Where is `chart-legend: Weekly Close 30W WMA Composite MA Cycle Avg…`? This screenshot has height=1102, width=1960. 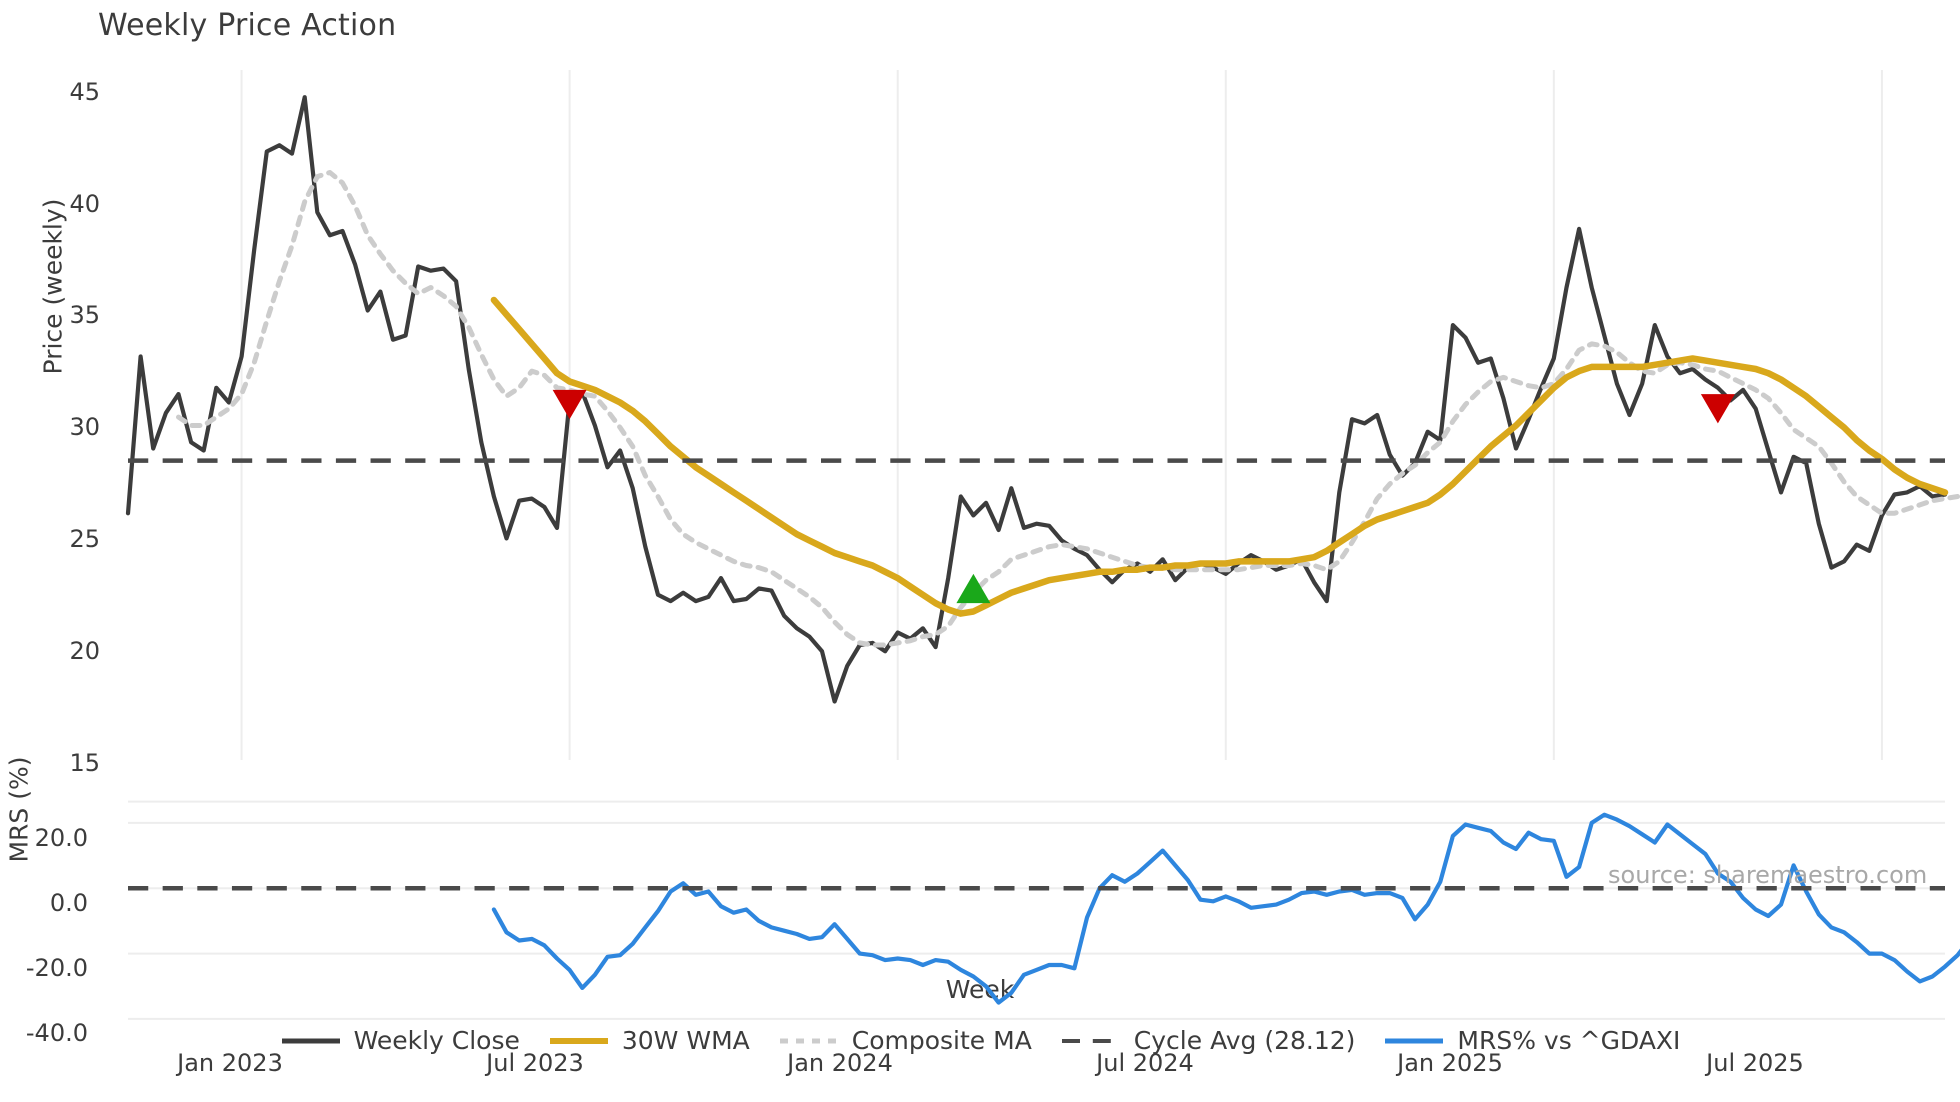
chart-legend: Weekly Close 30W WMA Composite MA Cycle Avg… is located at coordinates (980, 1040).